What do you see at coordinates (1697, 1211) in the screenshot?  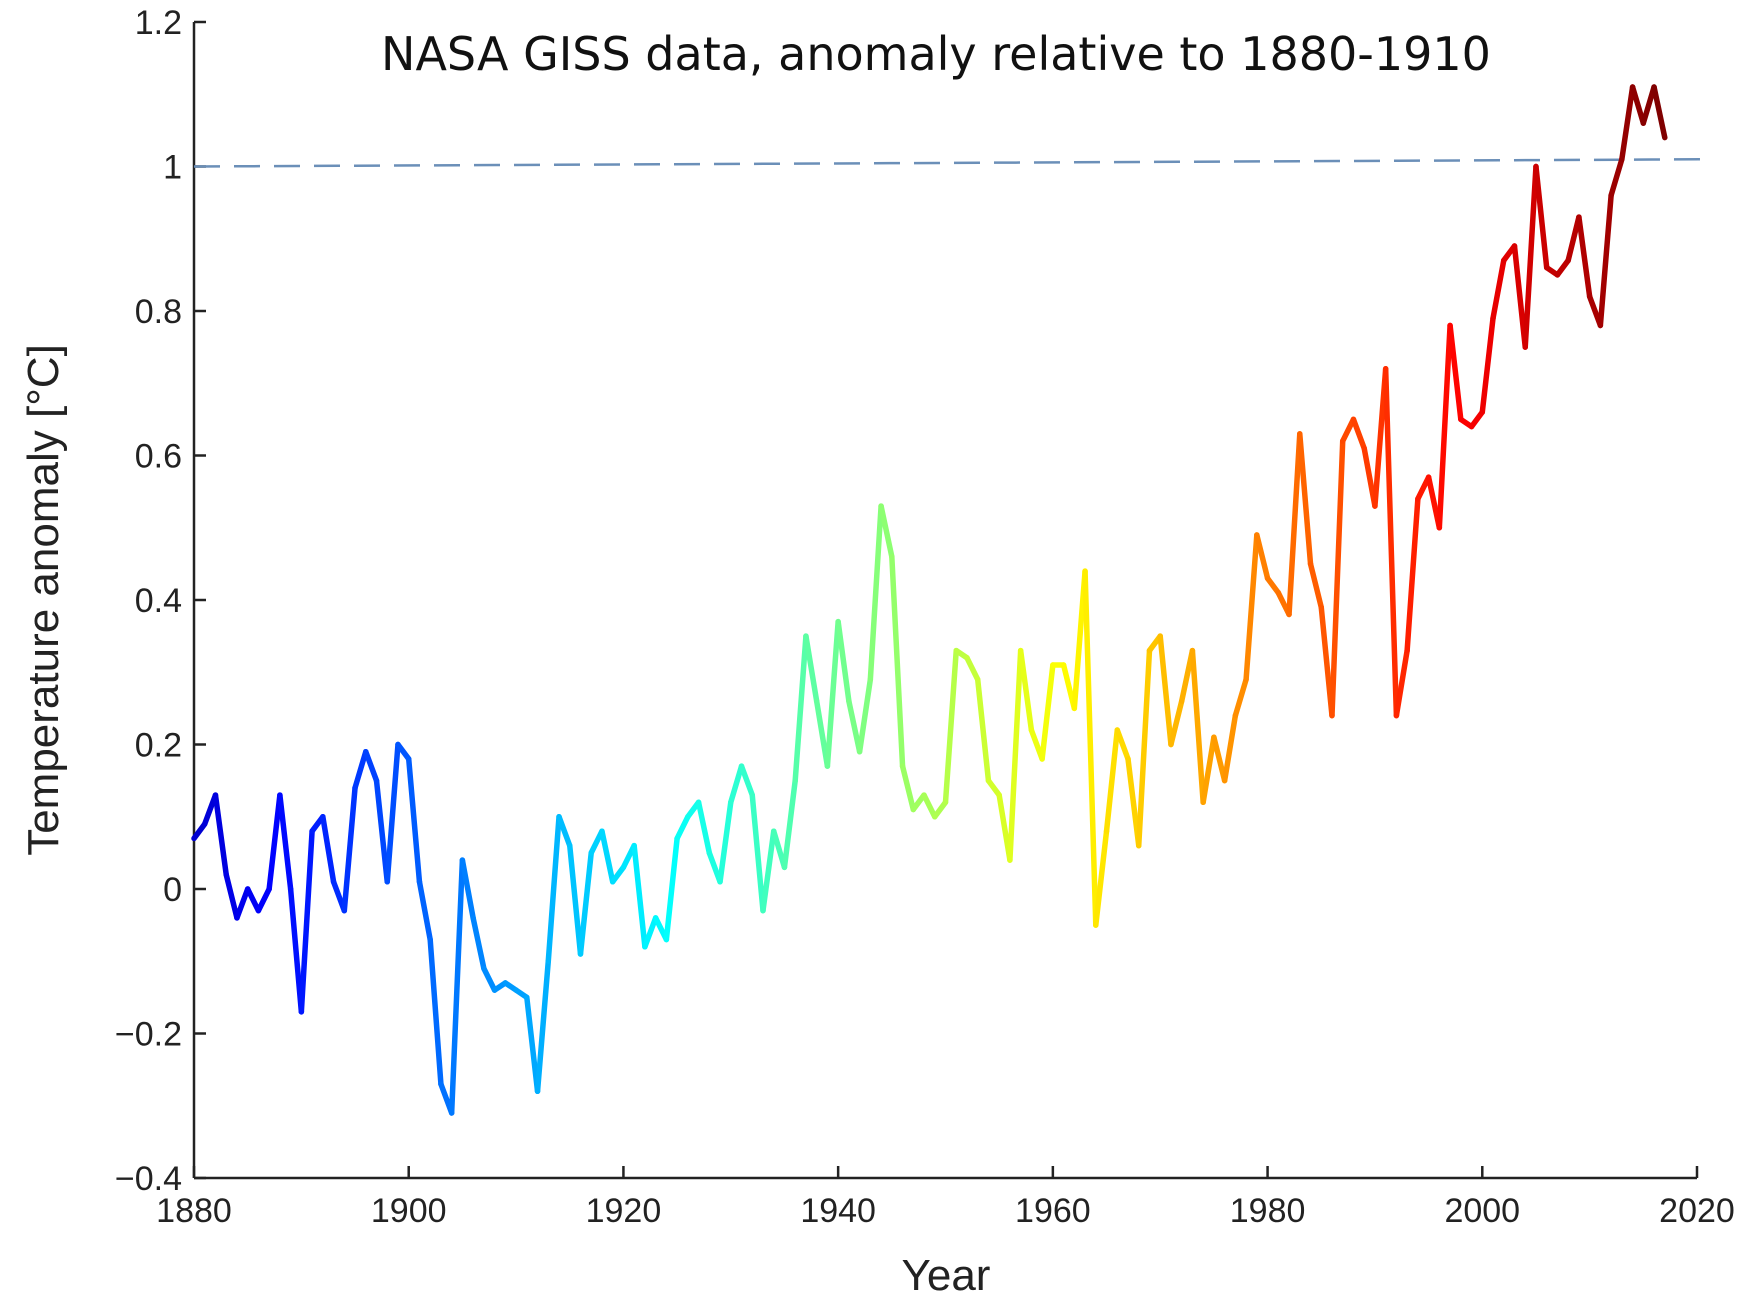 I see `x-tick-label: 2020` at bounding box center [1697, 1211].